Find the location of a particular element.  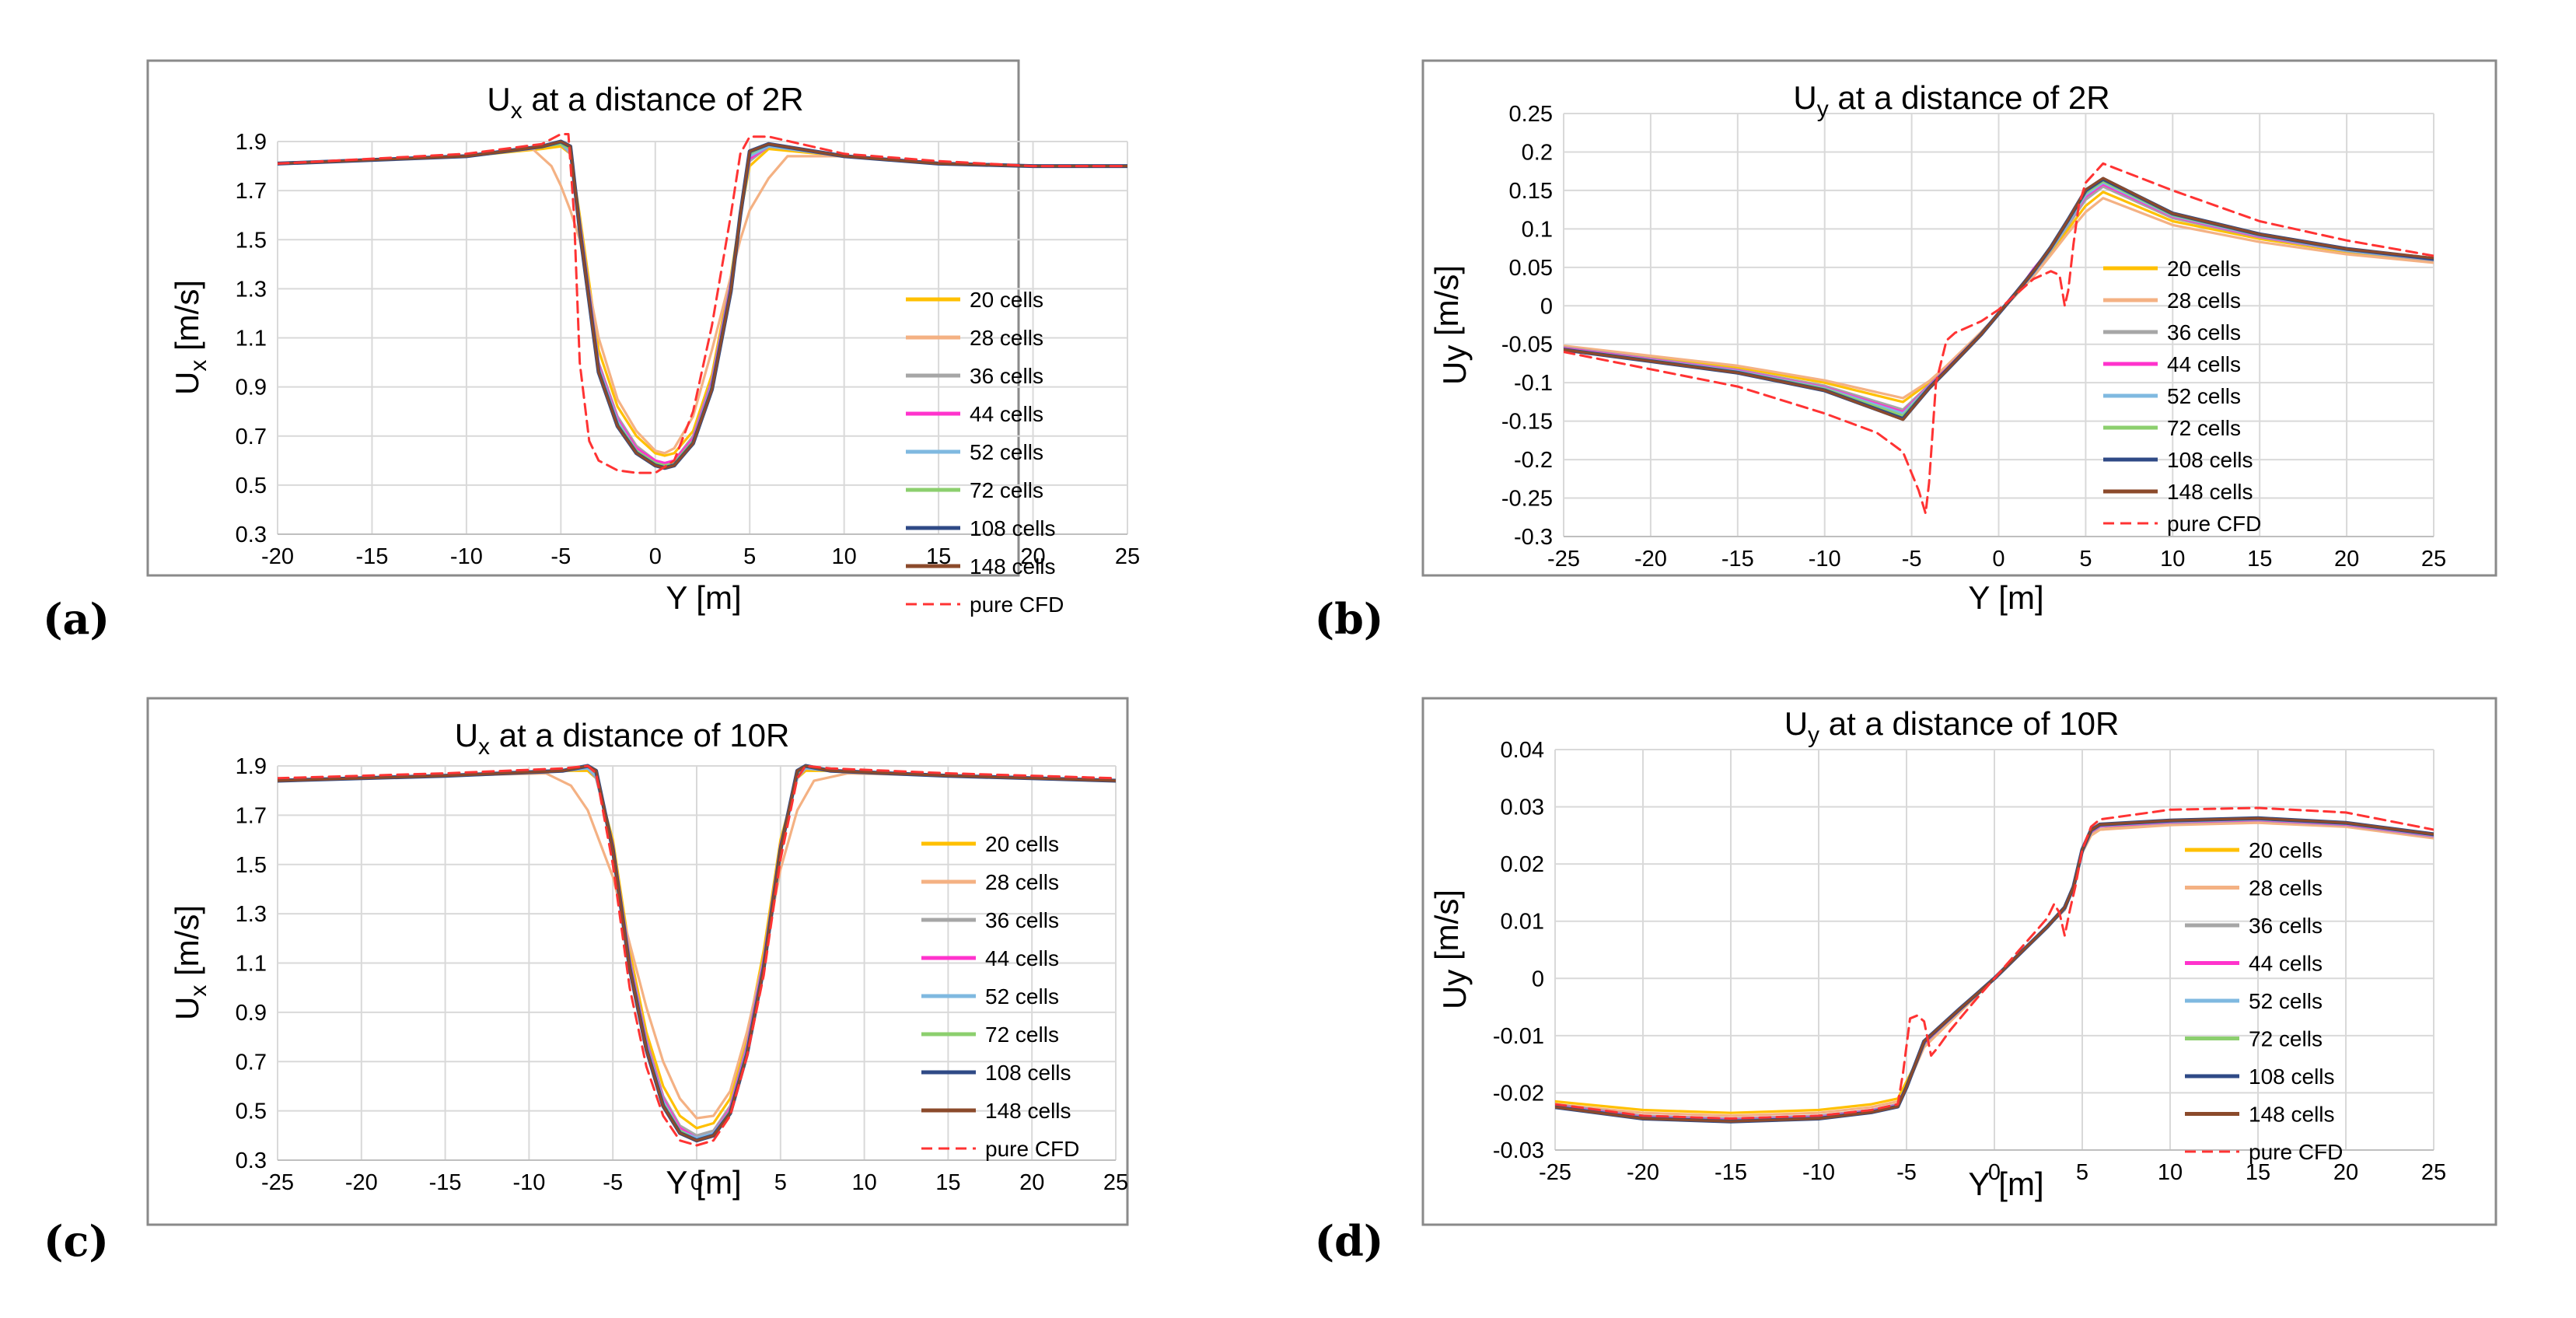

chart-title-rest: at a distance of 10R is located at coordinates (639, 735).